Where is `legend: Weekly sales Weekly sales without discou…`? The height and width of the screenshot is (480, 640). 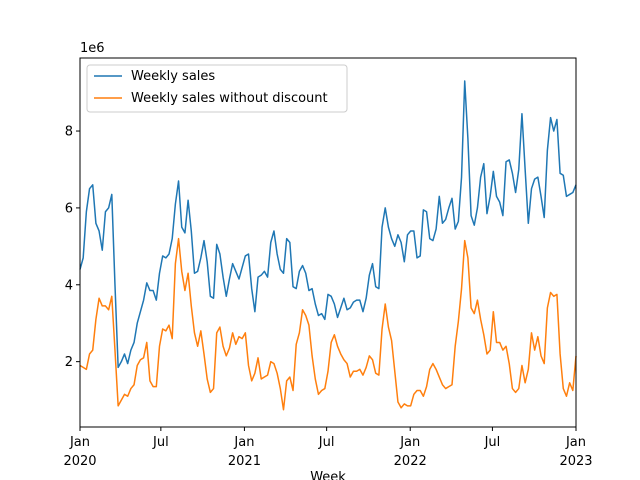 legend: Weekly sales Weekly sales without discou… is located at coordinates (217, 88).